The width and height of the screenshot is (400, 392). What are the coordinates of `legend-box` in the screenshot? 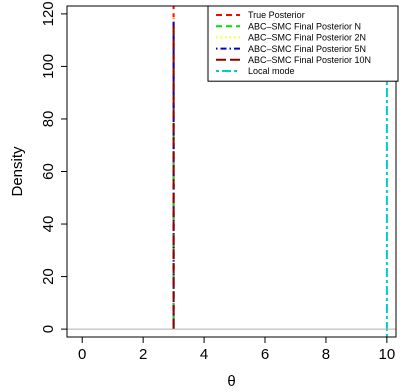 It's located at (303, 43).